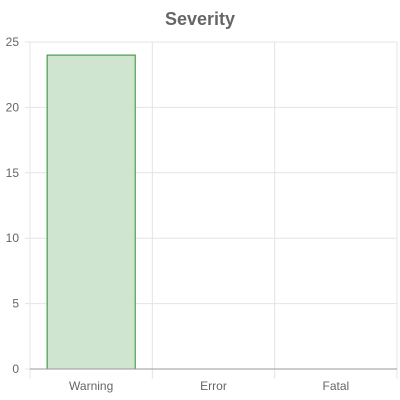 The width and height of the screenshot is (400, 400). What do you see at coordinates (13, 205) in the screenshot?
I see `y-tick-labels: 0 5 10 15 20 25` at bounding box center [13, 205].